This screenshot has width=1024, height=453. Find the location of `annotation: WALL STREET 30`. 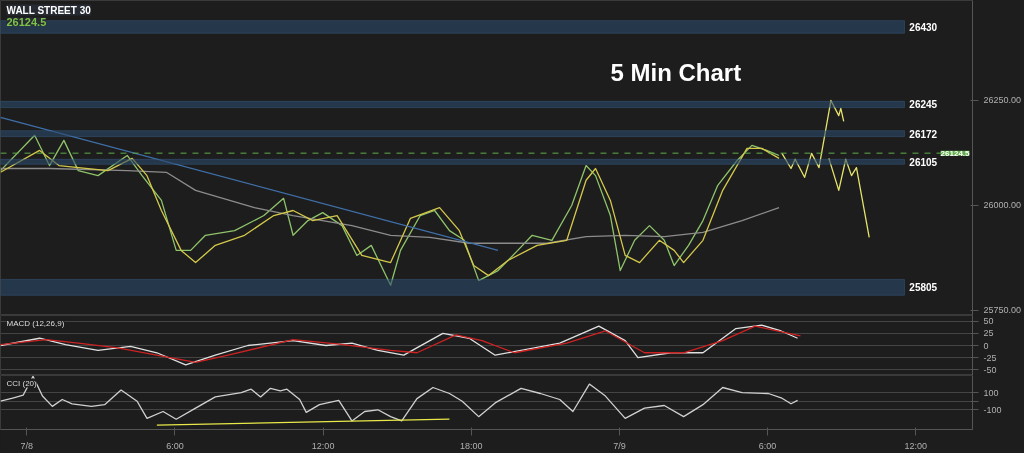

annotation: WALL STREET 30 is located at coordinates (49, 10).